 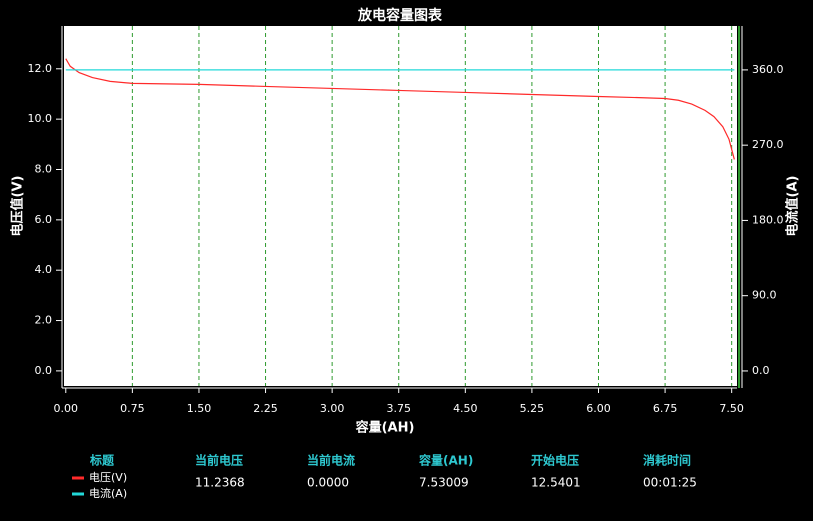 What do you see at coordinates (219, 460) in the screenshot?
I see `info-label: 当前电压` at bounding box center [219, 460].